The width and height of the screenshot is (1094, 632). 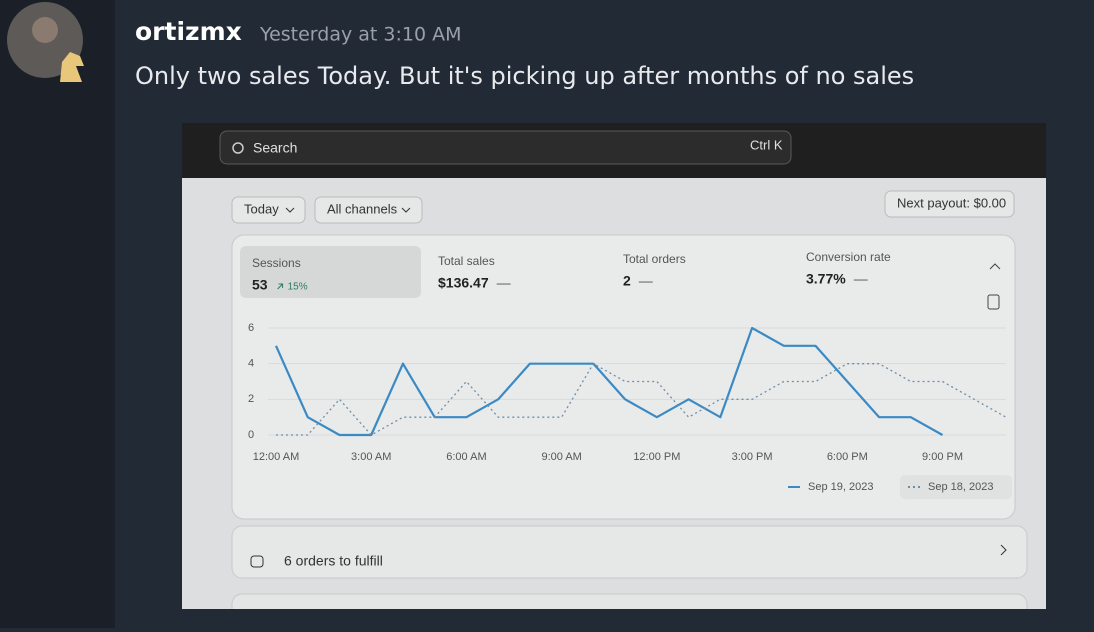 What do you see at coordinates (629, 552) in the screenshot?
I see `fulfill-card` at bounding box center [629, 552].